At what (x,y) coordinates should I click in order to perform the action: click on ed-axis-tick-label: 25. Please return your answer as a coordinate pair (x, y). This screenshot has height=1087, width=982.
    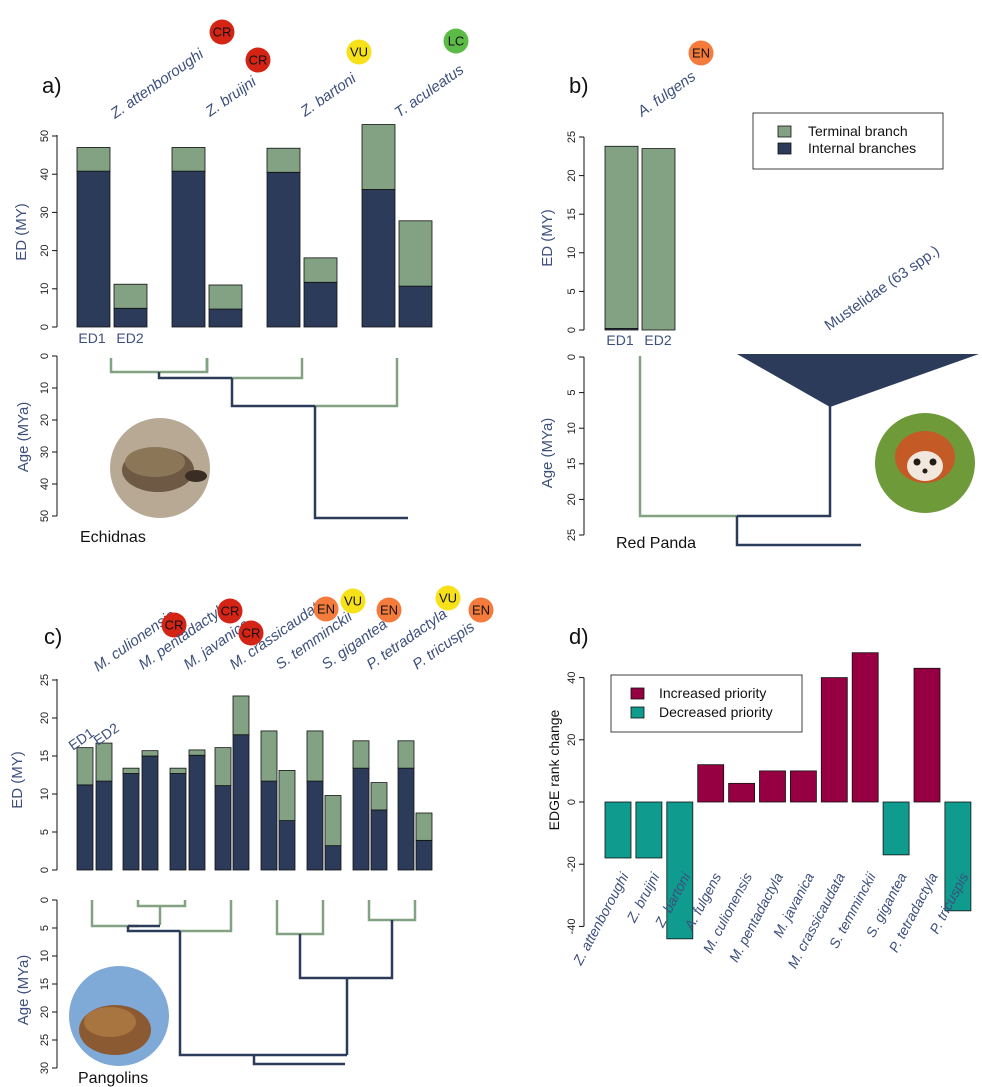
    Looking at the image, I should click on (45, 680).